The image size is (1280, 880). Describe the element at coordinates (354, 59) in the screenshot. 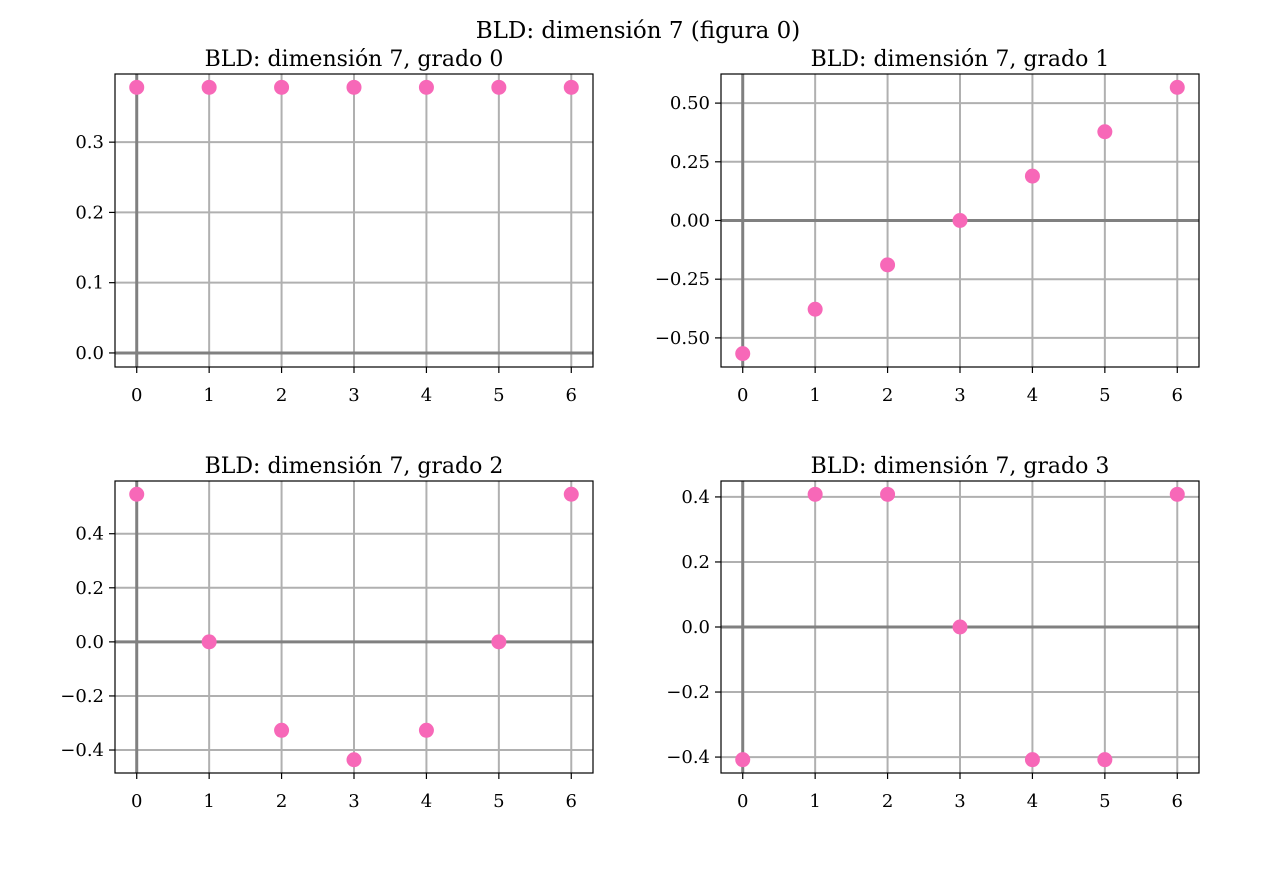

I see `subplot-title: BLD: dimensión 7, grado 0` at that location.